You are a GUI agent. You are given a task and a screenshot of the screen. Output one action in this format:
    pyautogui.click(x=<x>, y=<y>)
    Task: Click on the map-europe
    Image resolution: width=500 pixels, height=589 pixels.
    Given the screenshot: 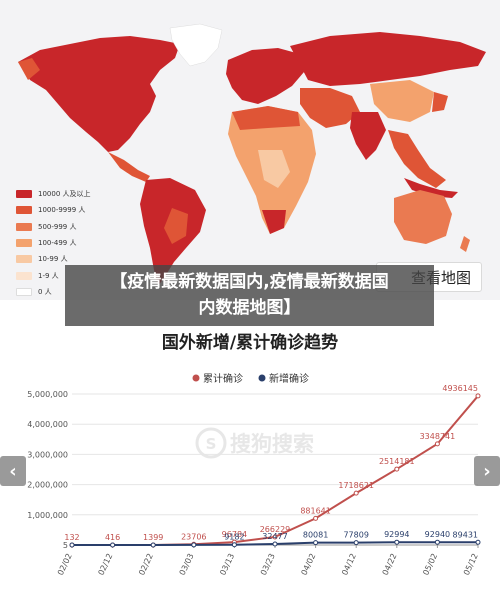 What is the action you would take?
    pyautogui.click(x=265, y=76)
    